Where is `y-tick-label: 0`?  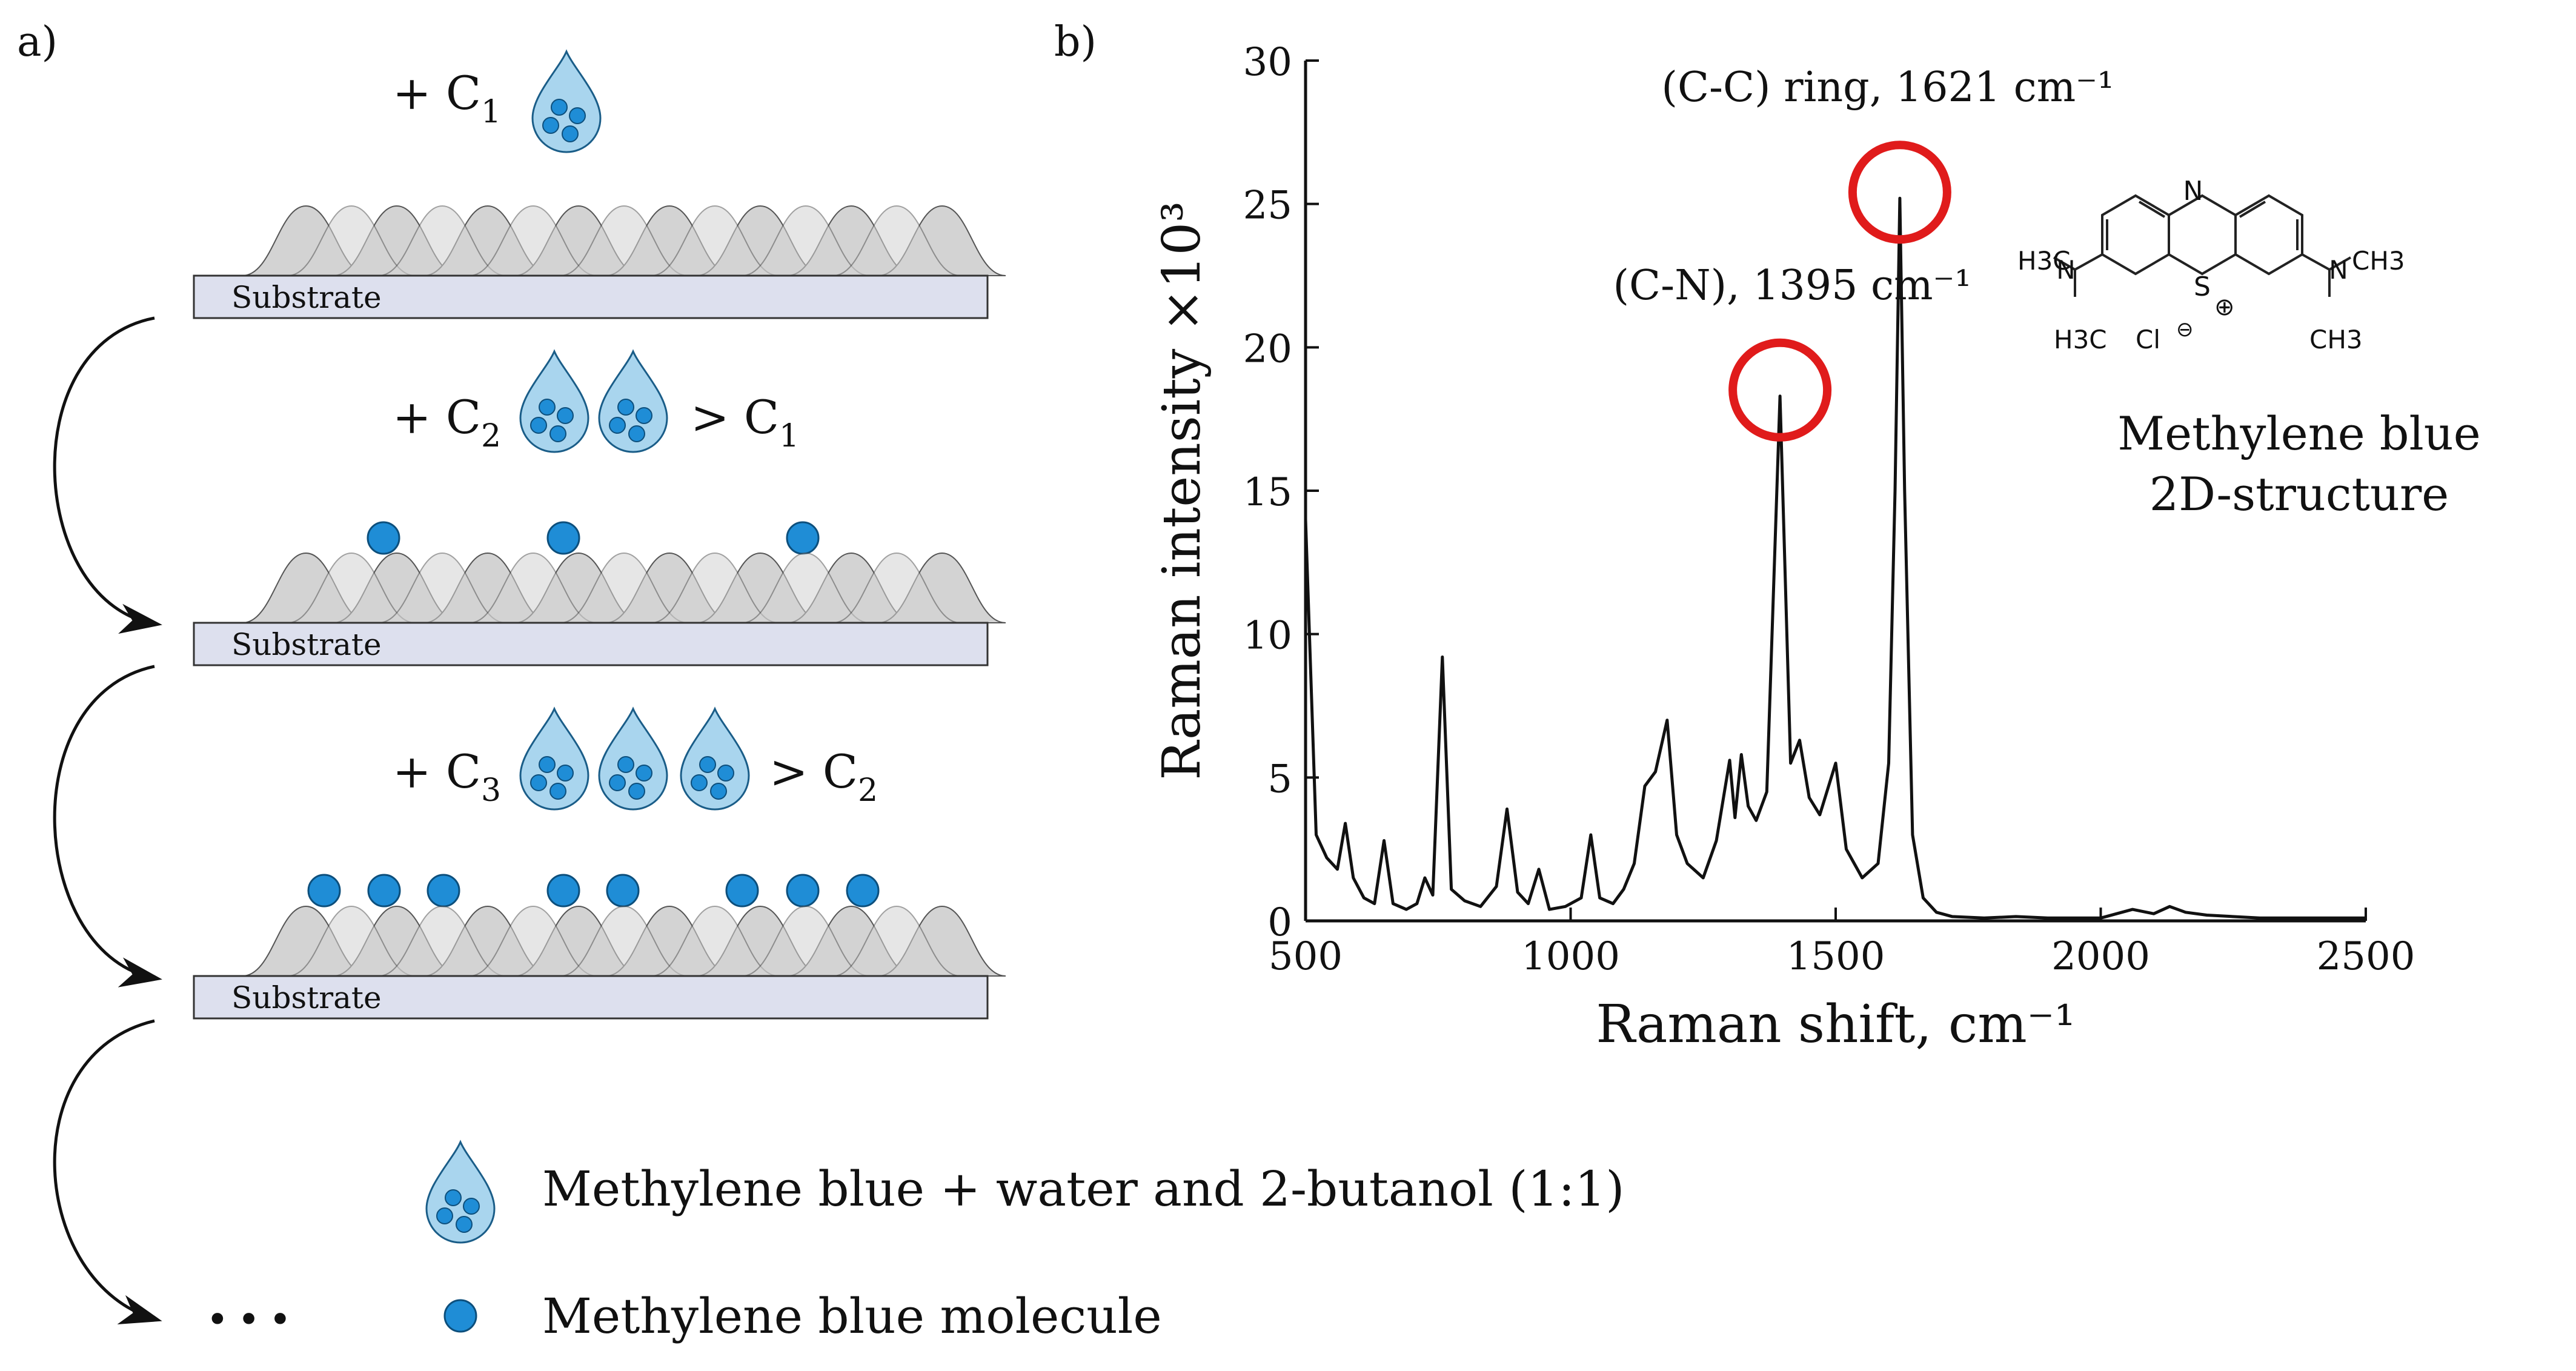 y-tick-label: 0 is located at coordinates (1279, 922).